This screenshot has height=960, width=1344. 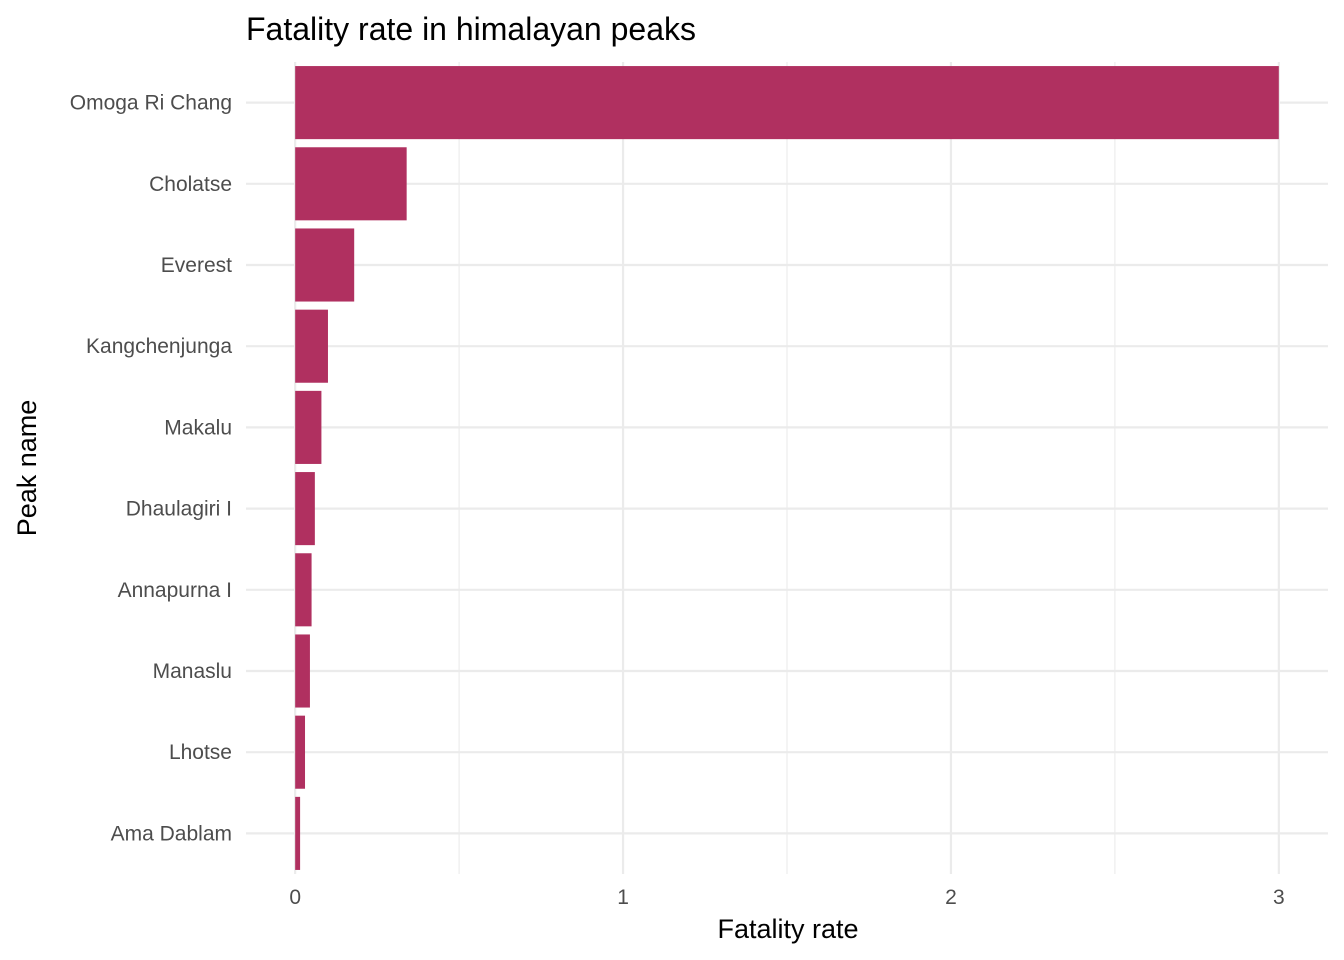 What do you see at coordinates (196, 265) in the screenshot?
I see `y-tick-label: Everest` at bounding box center [196, 265].